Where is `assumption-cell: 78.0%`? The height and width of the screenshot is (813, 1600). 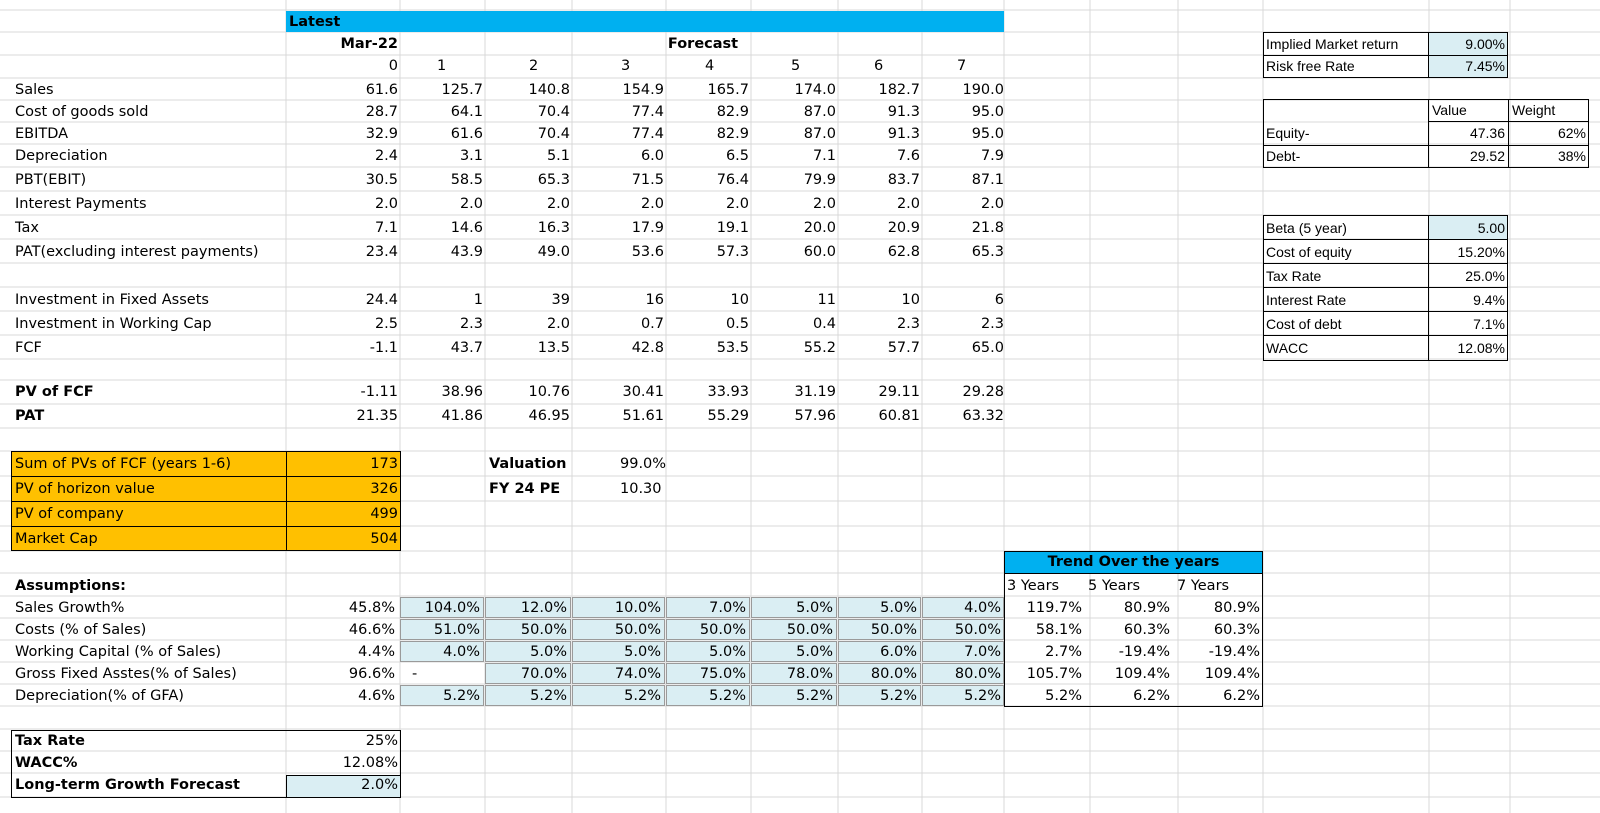 assumption-cell: 78.0% is located at coordinates (809, 674).